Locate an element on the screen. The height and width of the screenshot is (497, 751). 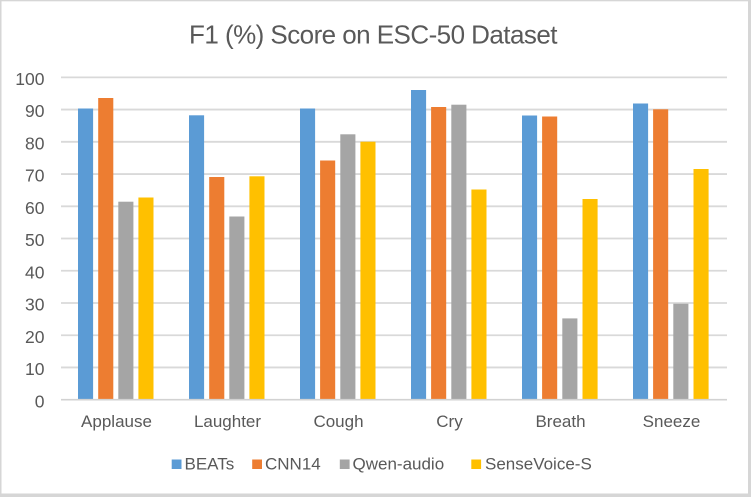
svg-text: 30 is located at coordinates (35, 305).